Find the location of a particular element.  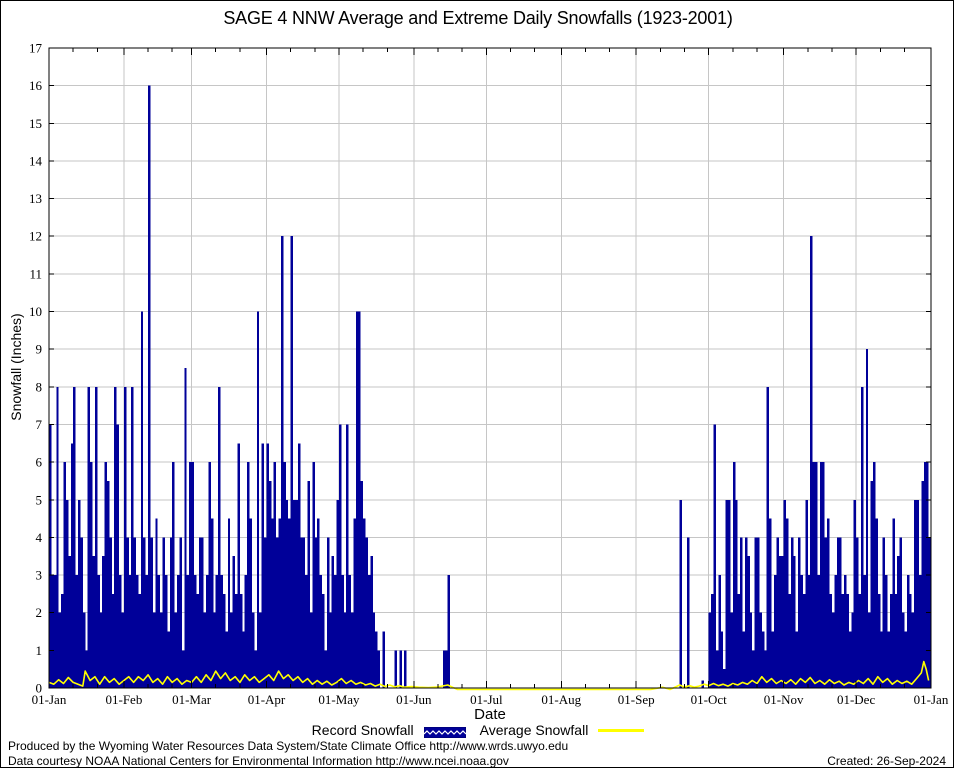

svg-text: 5 is located at coordinates (39, 499).